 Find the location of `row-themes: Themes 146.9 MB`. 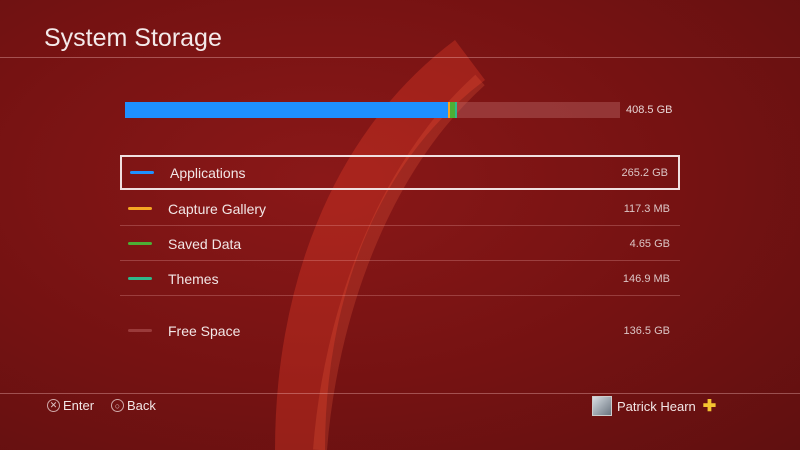

row-themes: Themes 146.9 MB is located at coordinates (400, 278).